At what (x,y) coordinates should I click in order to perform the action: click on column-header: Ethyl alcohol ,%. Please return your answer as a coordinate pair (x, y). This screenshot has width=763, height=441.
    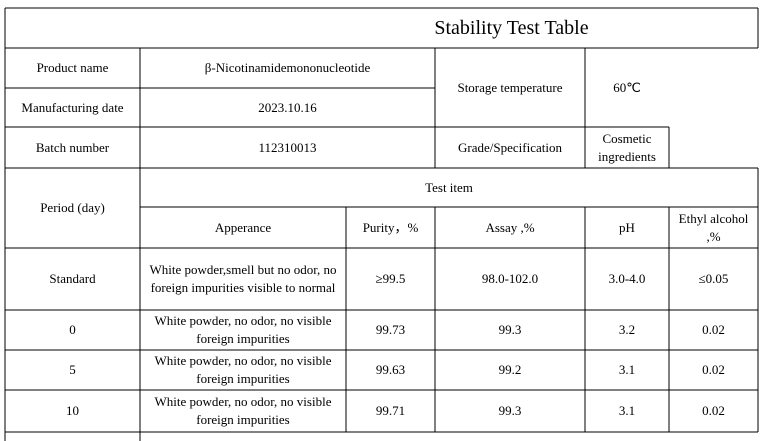
    Looking at the image, I should click on (713, 227).